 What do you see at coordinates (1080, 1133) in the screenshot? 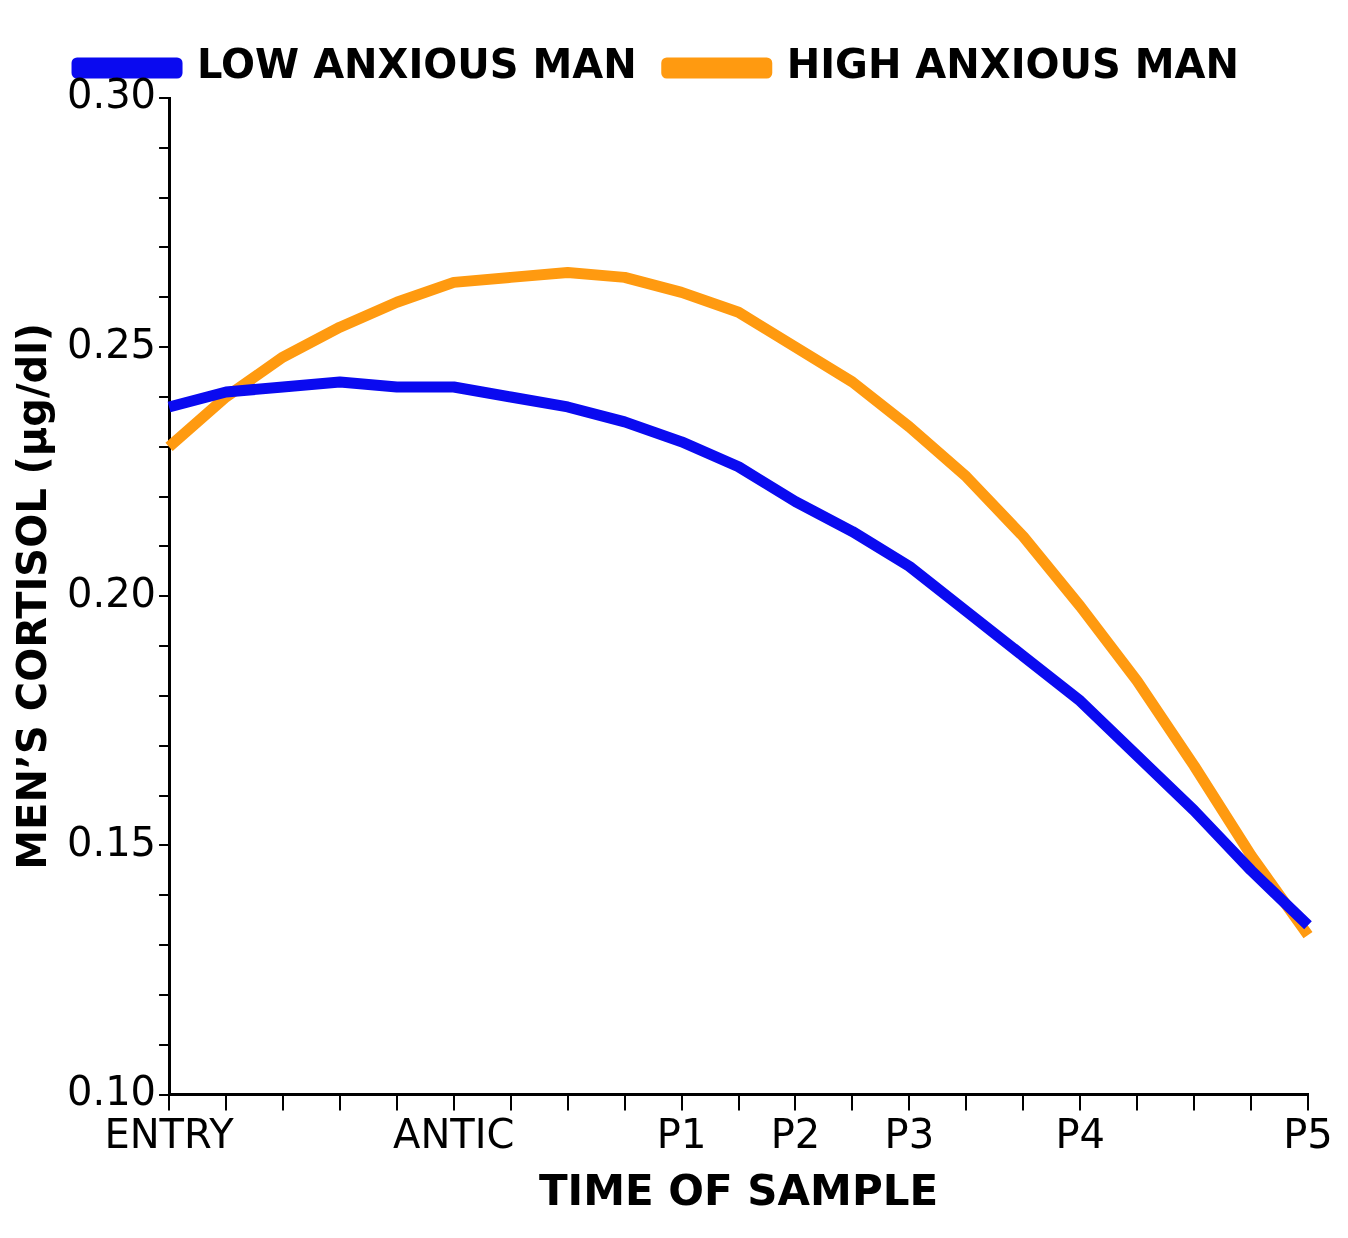
I see `x-tick-label: P4` at bounding box center [1080, 1133].